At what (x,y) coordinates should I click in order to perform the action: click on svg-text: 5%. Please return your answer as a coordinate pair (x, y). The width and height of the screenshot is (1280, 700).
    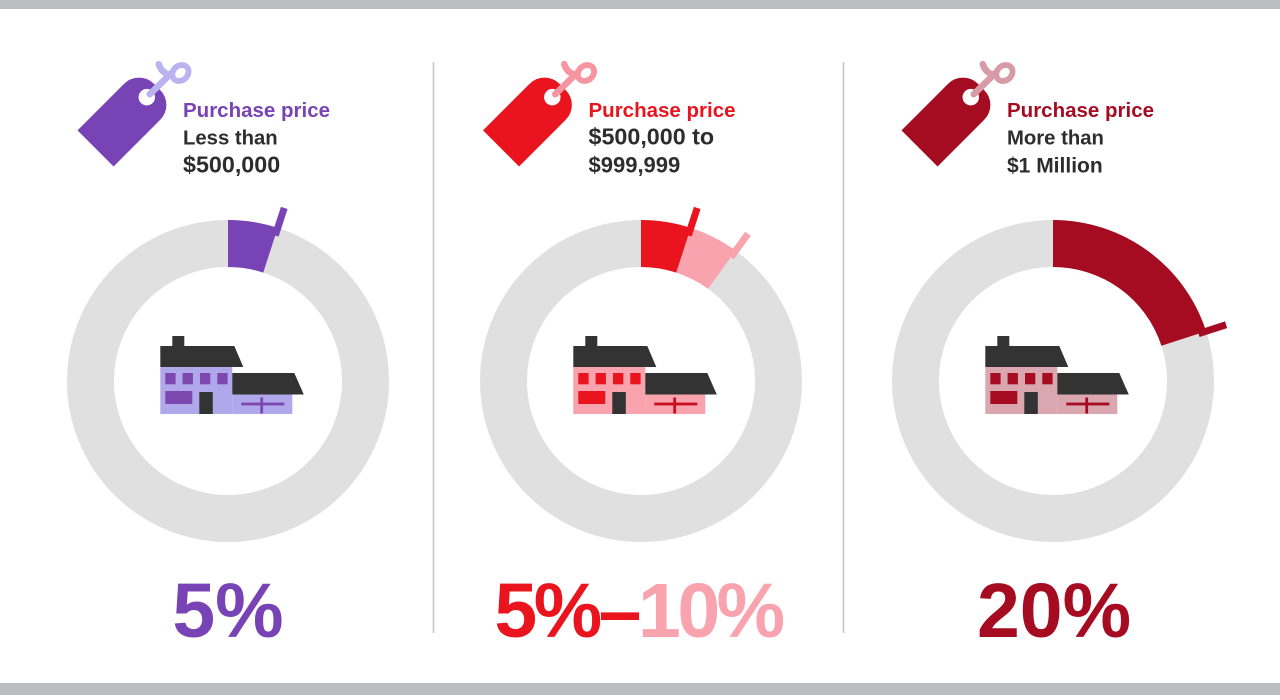
    Looking at the image, I should click on (227, 611).